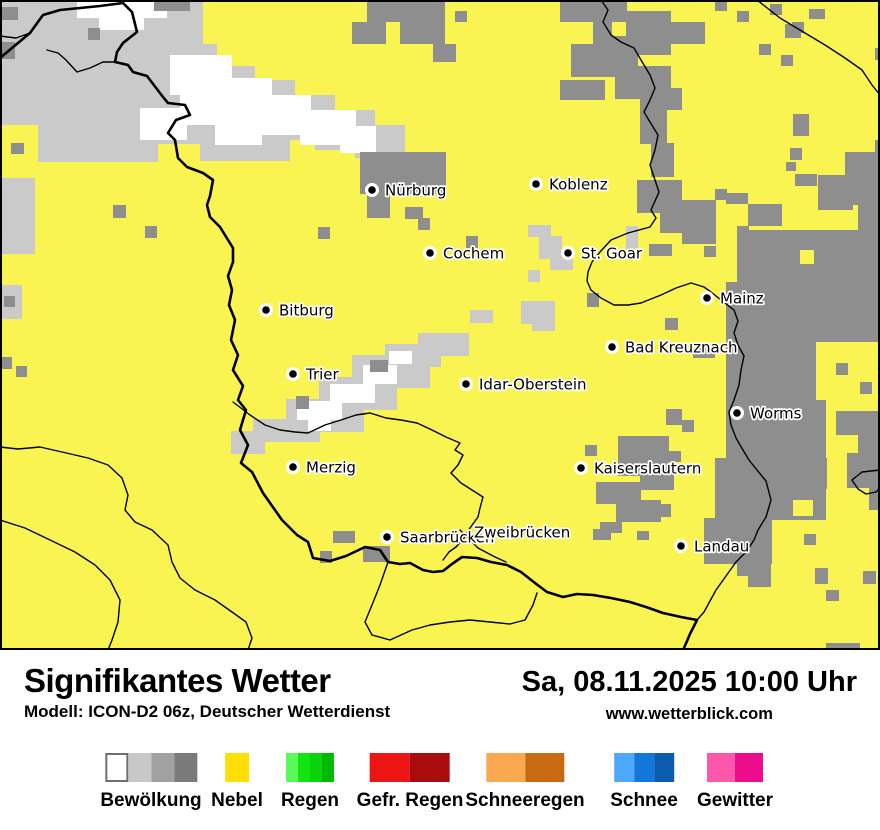 The height and width of the screenshot is (830, 880). I want to click on city-merzig: Merzig, so click(322, 467).